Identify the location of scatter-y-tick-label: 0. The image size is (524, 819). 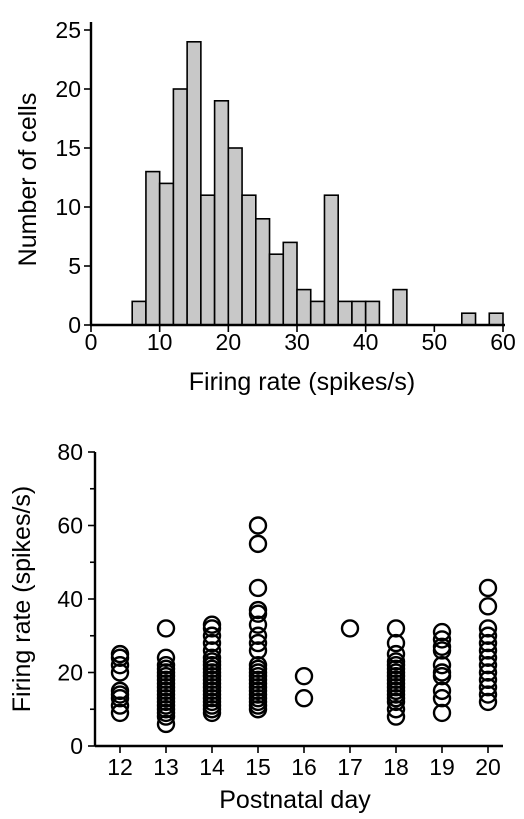
(76, 746).